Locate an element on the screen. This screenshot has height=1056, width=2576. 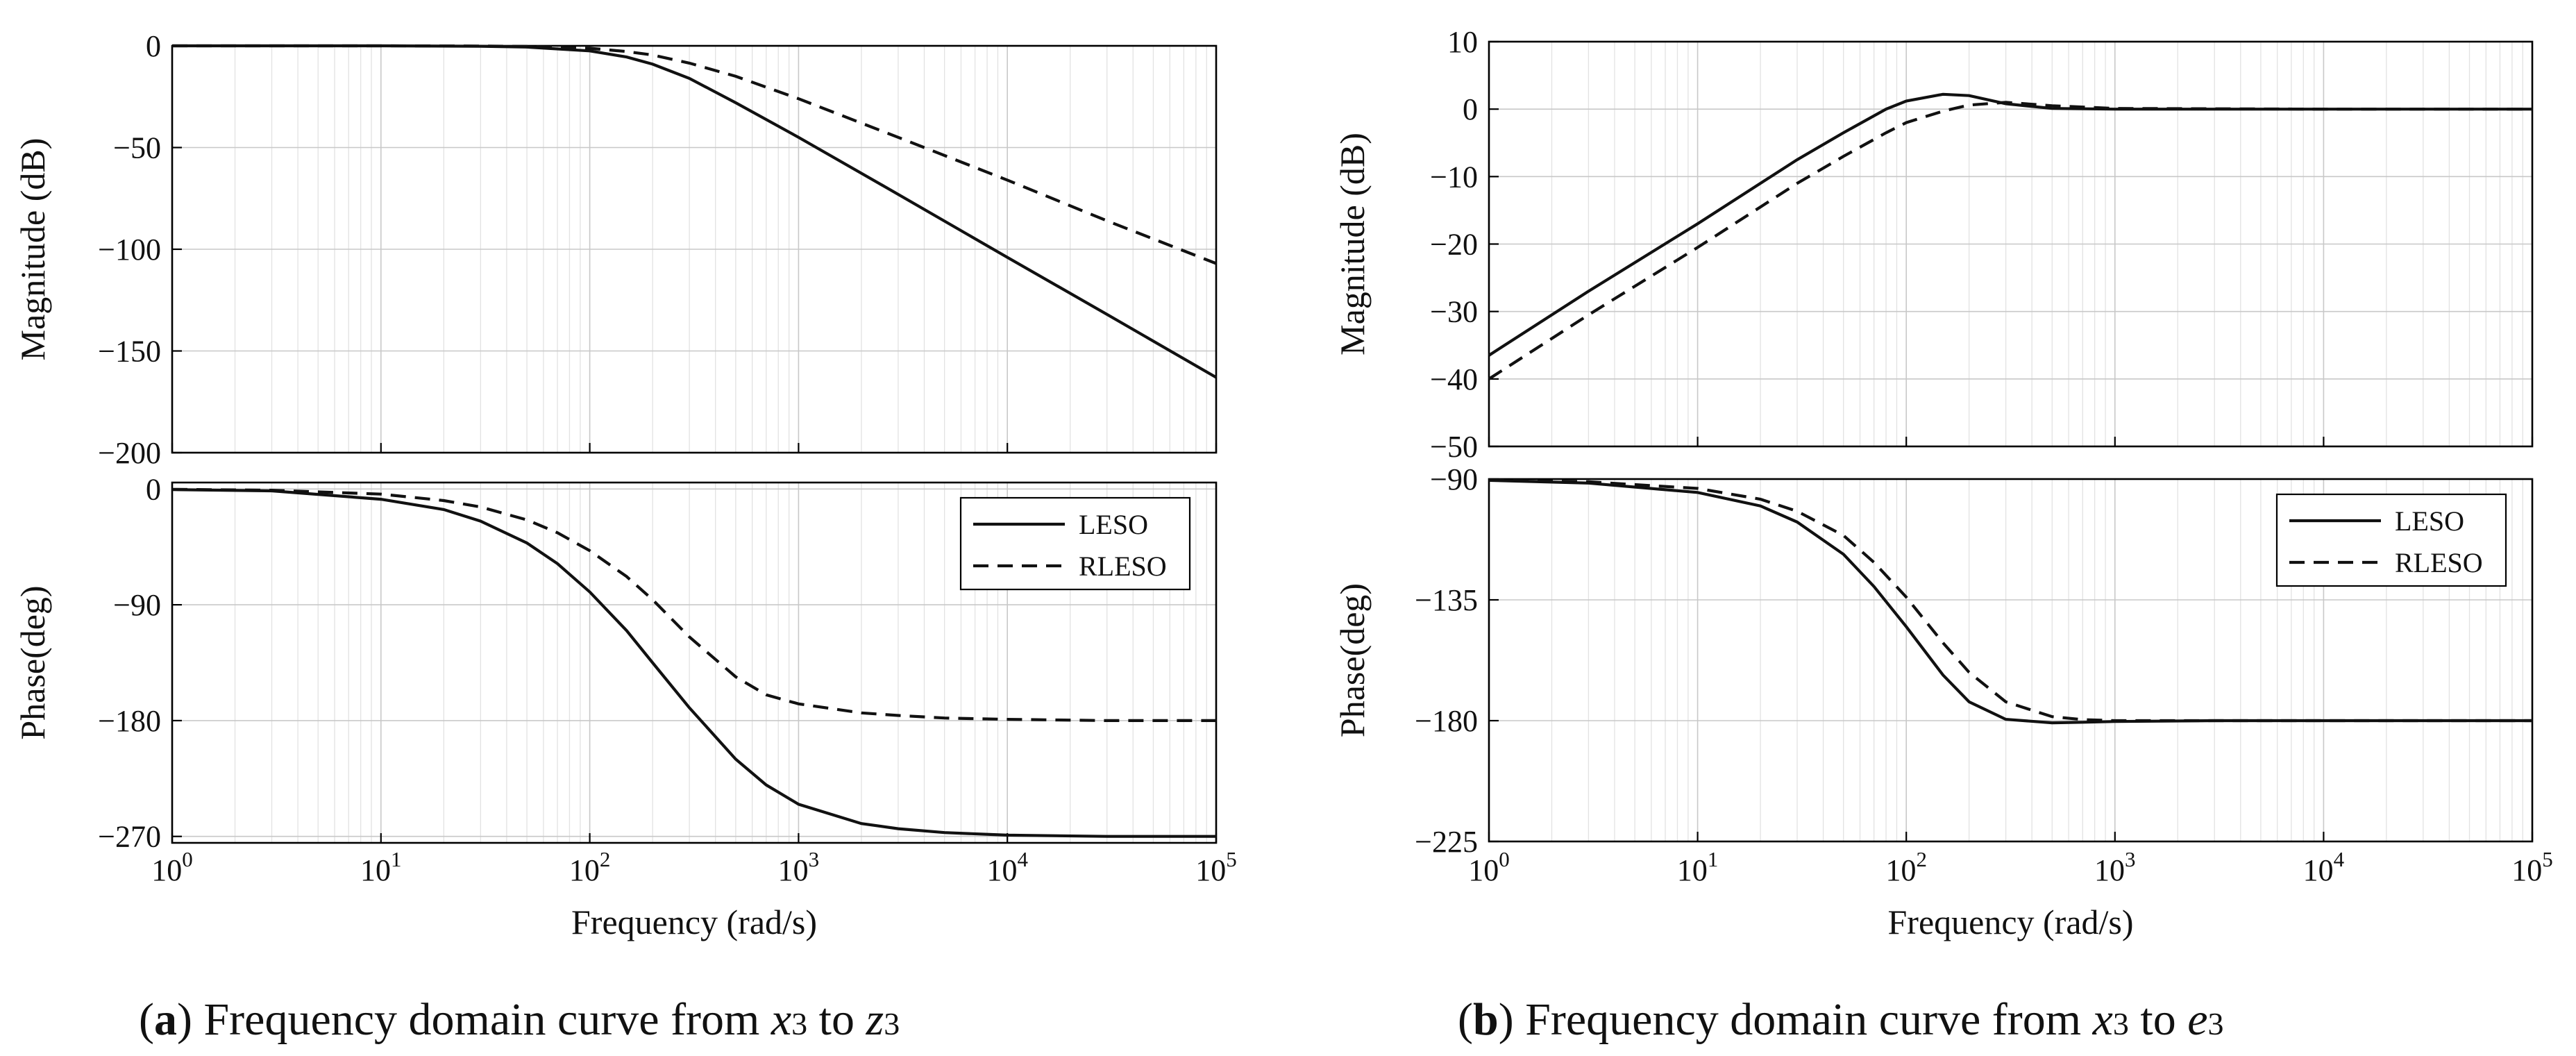
caption-a: (a) Frequency domain curve from x3 to z3 is located at coordinates (519, 1020).